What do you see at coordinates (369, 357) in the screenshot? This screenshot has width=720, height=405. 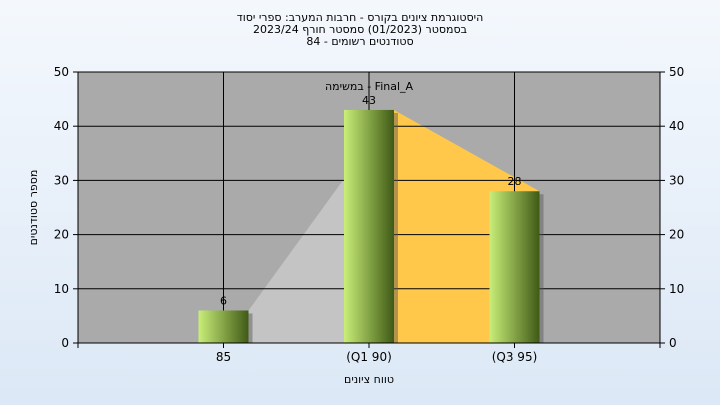 I see `x-tick-label-1: (Q1 90)` at bounding box center [369, 357].